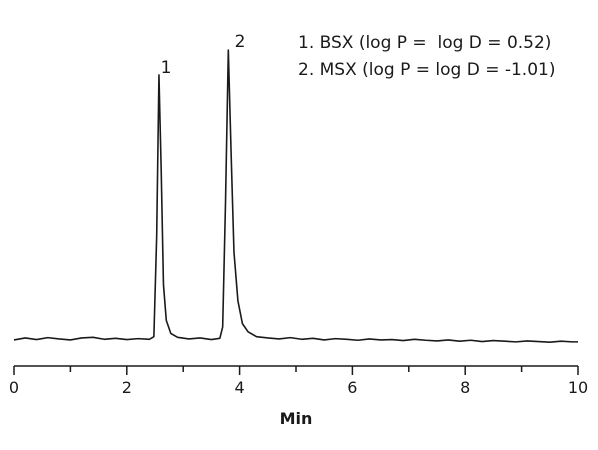  What do you see at coordinates (465, 387) in the screenshot?
I see `x-tick-label: 8` at bounding box center [465, 387].